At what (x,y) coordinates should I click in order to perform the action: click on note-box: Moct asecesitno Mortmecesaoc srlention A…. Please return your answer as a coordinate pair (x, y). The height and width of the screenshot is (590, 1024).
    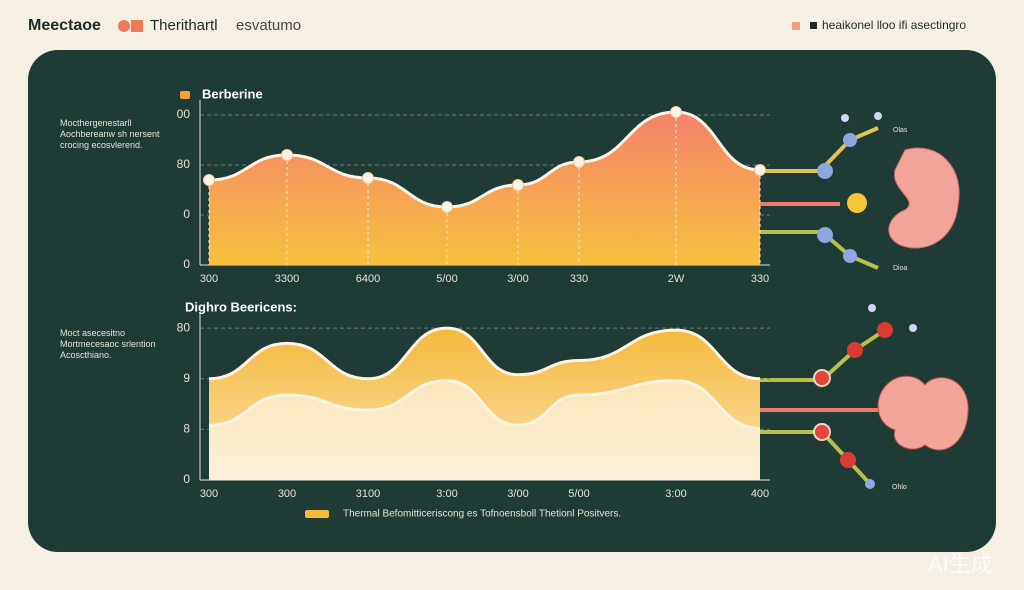
    Looking at the image, I should click on (108, 344).